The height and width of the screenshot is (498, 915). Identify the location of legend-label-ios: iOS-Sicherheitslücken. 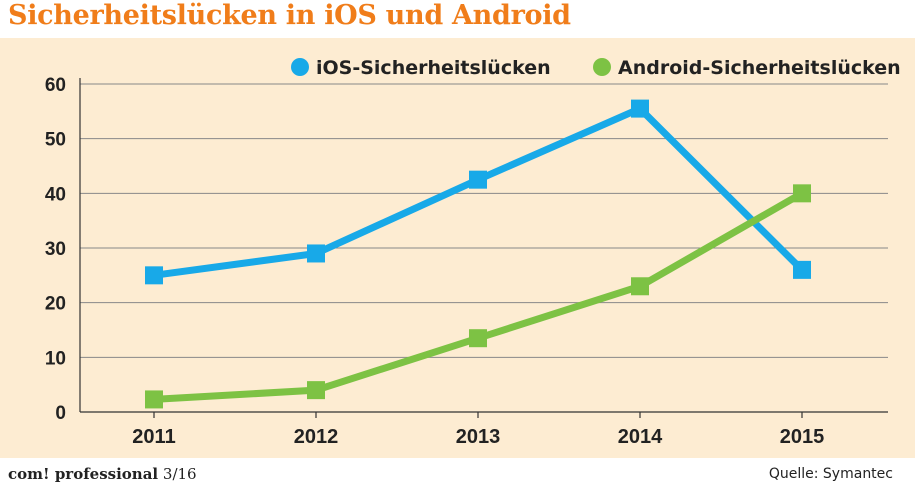
(433, 68).